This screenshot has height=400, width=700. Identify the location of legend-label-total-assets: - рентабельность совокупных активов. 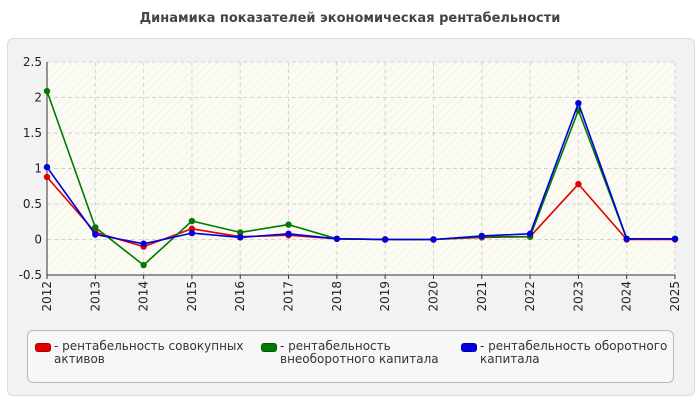
(149, 353).